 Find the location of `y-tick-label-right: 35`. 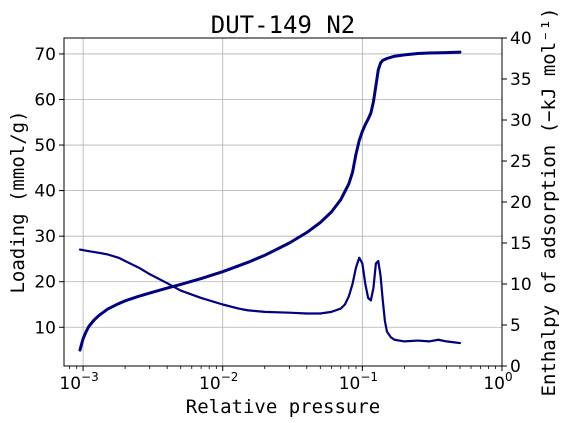

y-tick-label-right: 35 is located at coordinates (521, 80).